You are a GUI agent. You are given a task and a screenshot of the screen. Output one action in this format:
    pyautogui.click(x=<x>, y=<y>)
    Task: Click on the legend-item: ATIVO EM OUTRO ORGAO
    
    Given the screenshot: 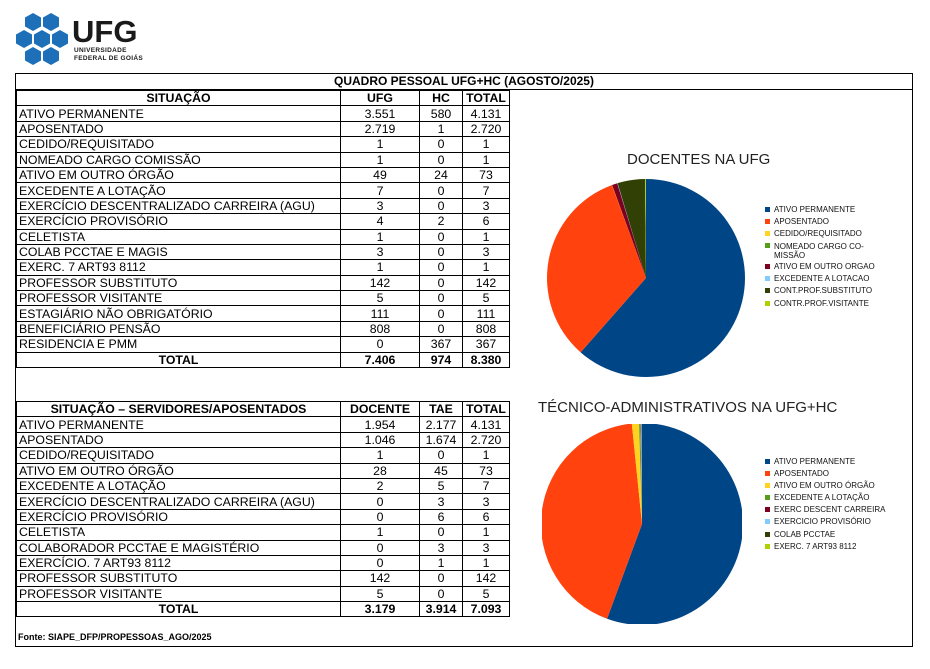 What is the action you would take?
    pyautogui.click(x=835, y=267)
    